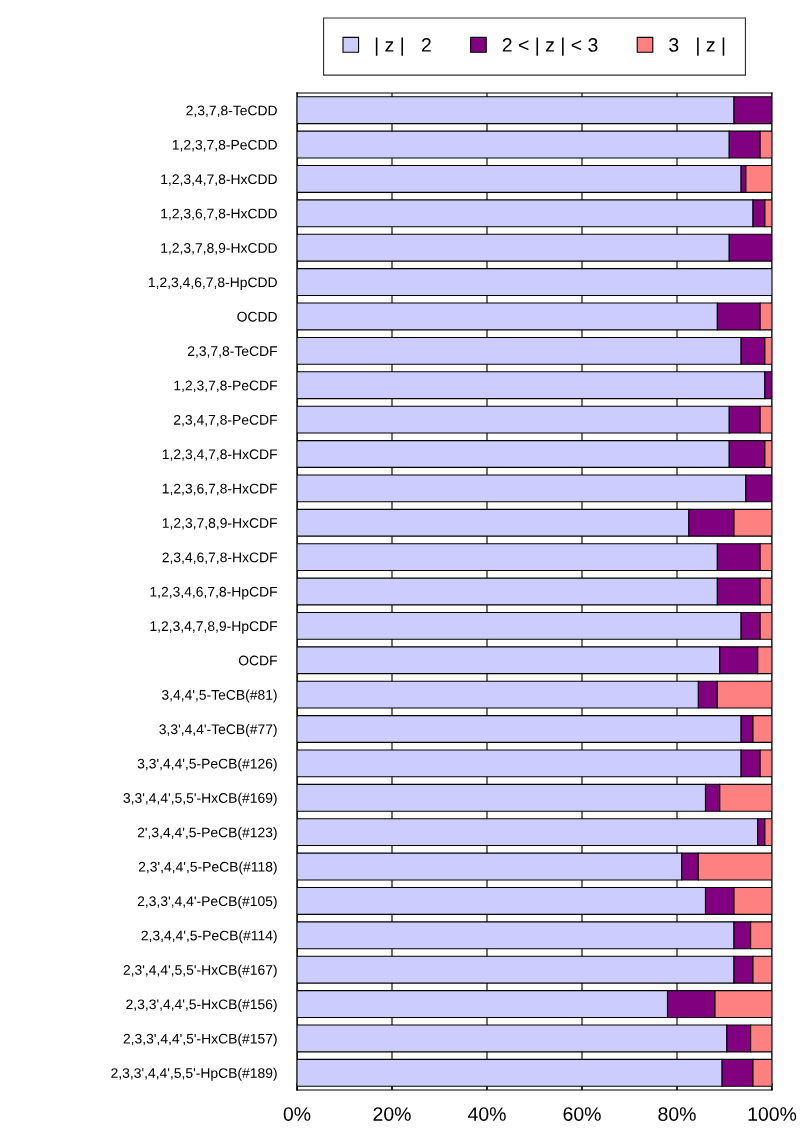 This screenshot has height=1134, width=805. What do you see at coordinates (207, 765) in the screenshot?
I see `y-tick-label: 3,3',4,4',5-PeCB(#126)` at bounding box center [207, 765].